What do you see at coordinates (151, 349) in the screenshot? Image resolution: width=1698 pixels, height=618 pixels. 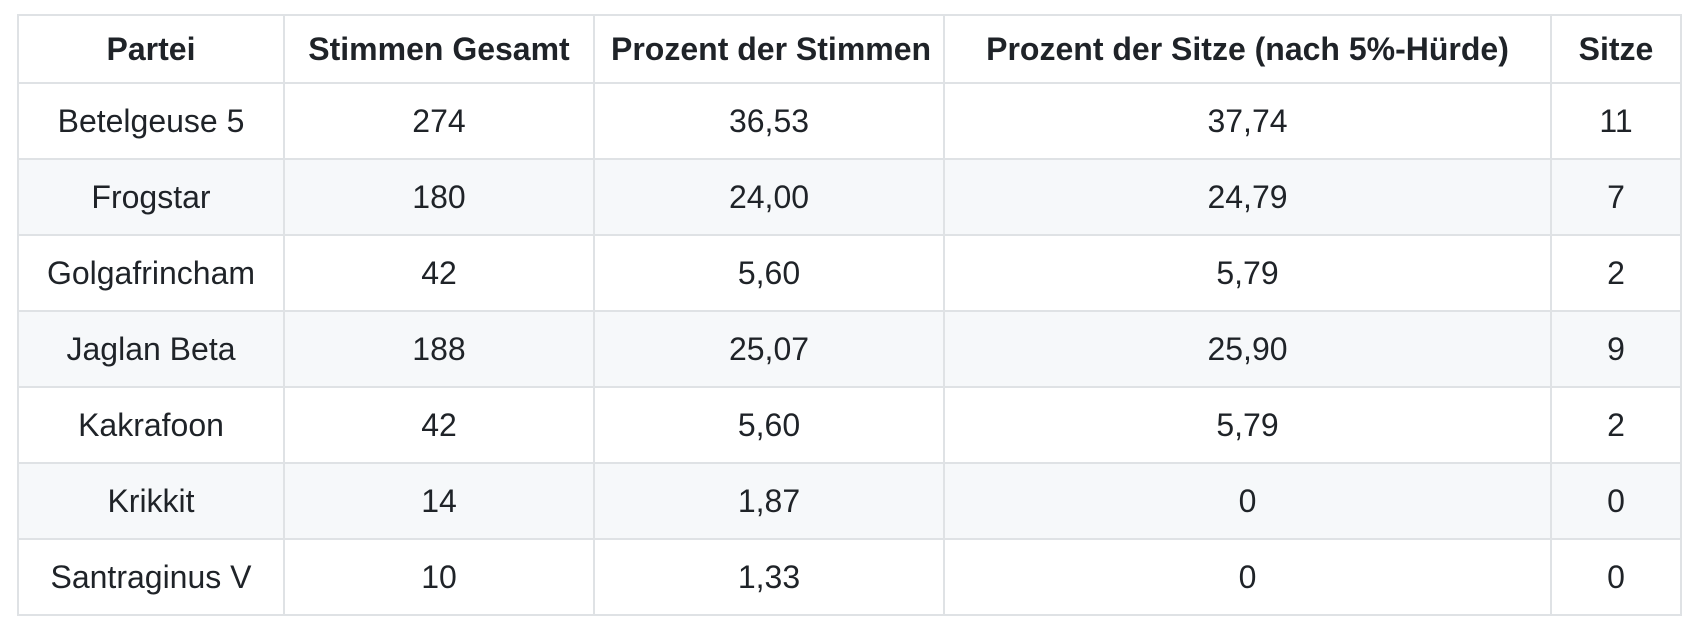 I see `cell-partei: Jaglan Beta` at bounding box center [151, 349].